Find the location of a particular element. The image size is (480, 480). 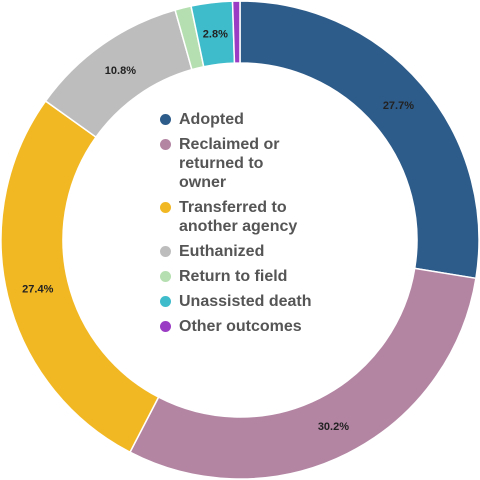

legend-label: Other outcomes is located at coordinates (240, 326).